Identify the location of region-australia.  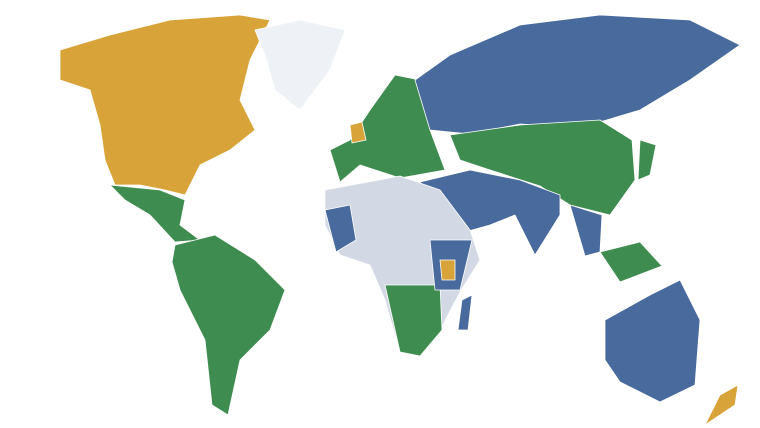
(652, 341).